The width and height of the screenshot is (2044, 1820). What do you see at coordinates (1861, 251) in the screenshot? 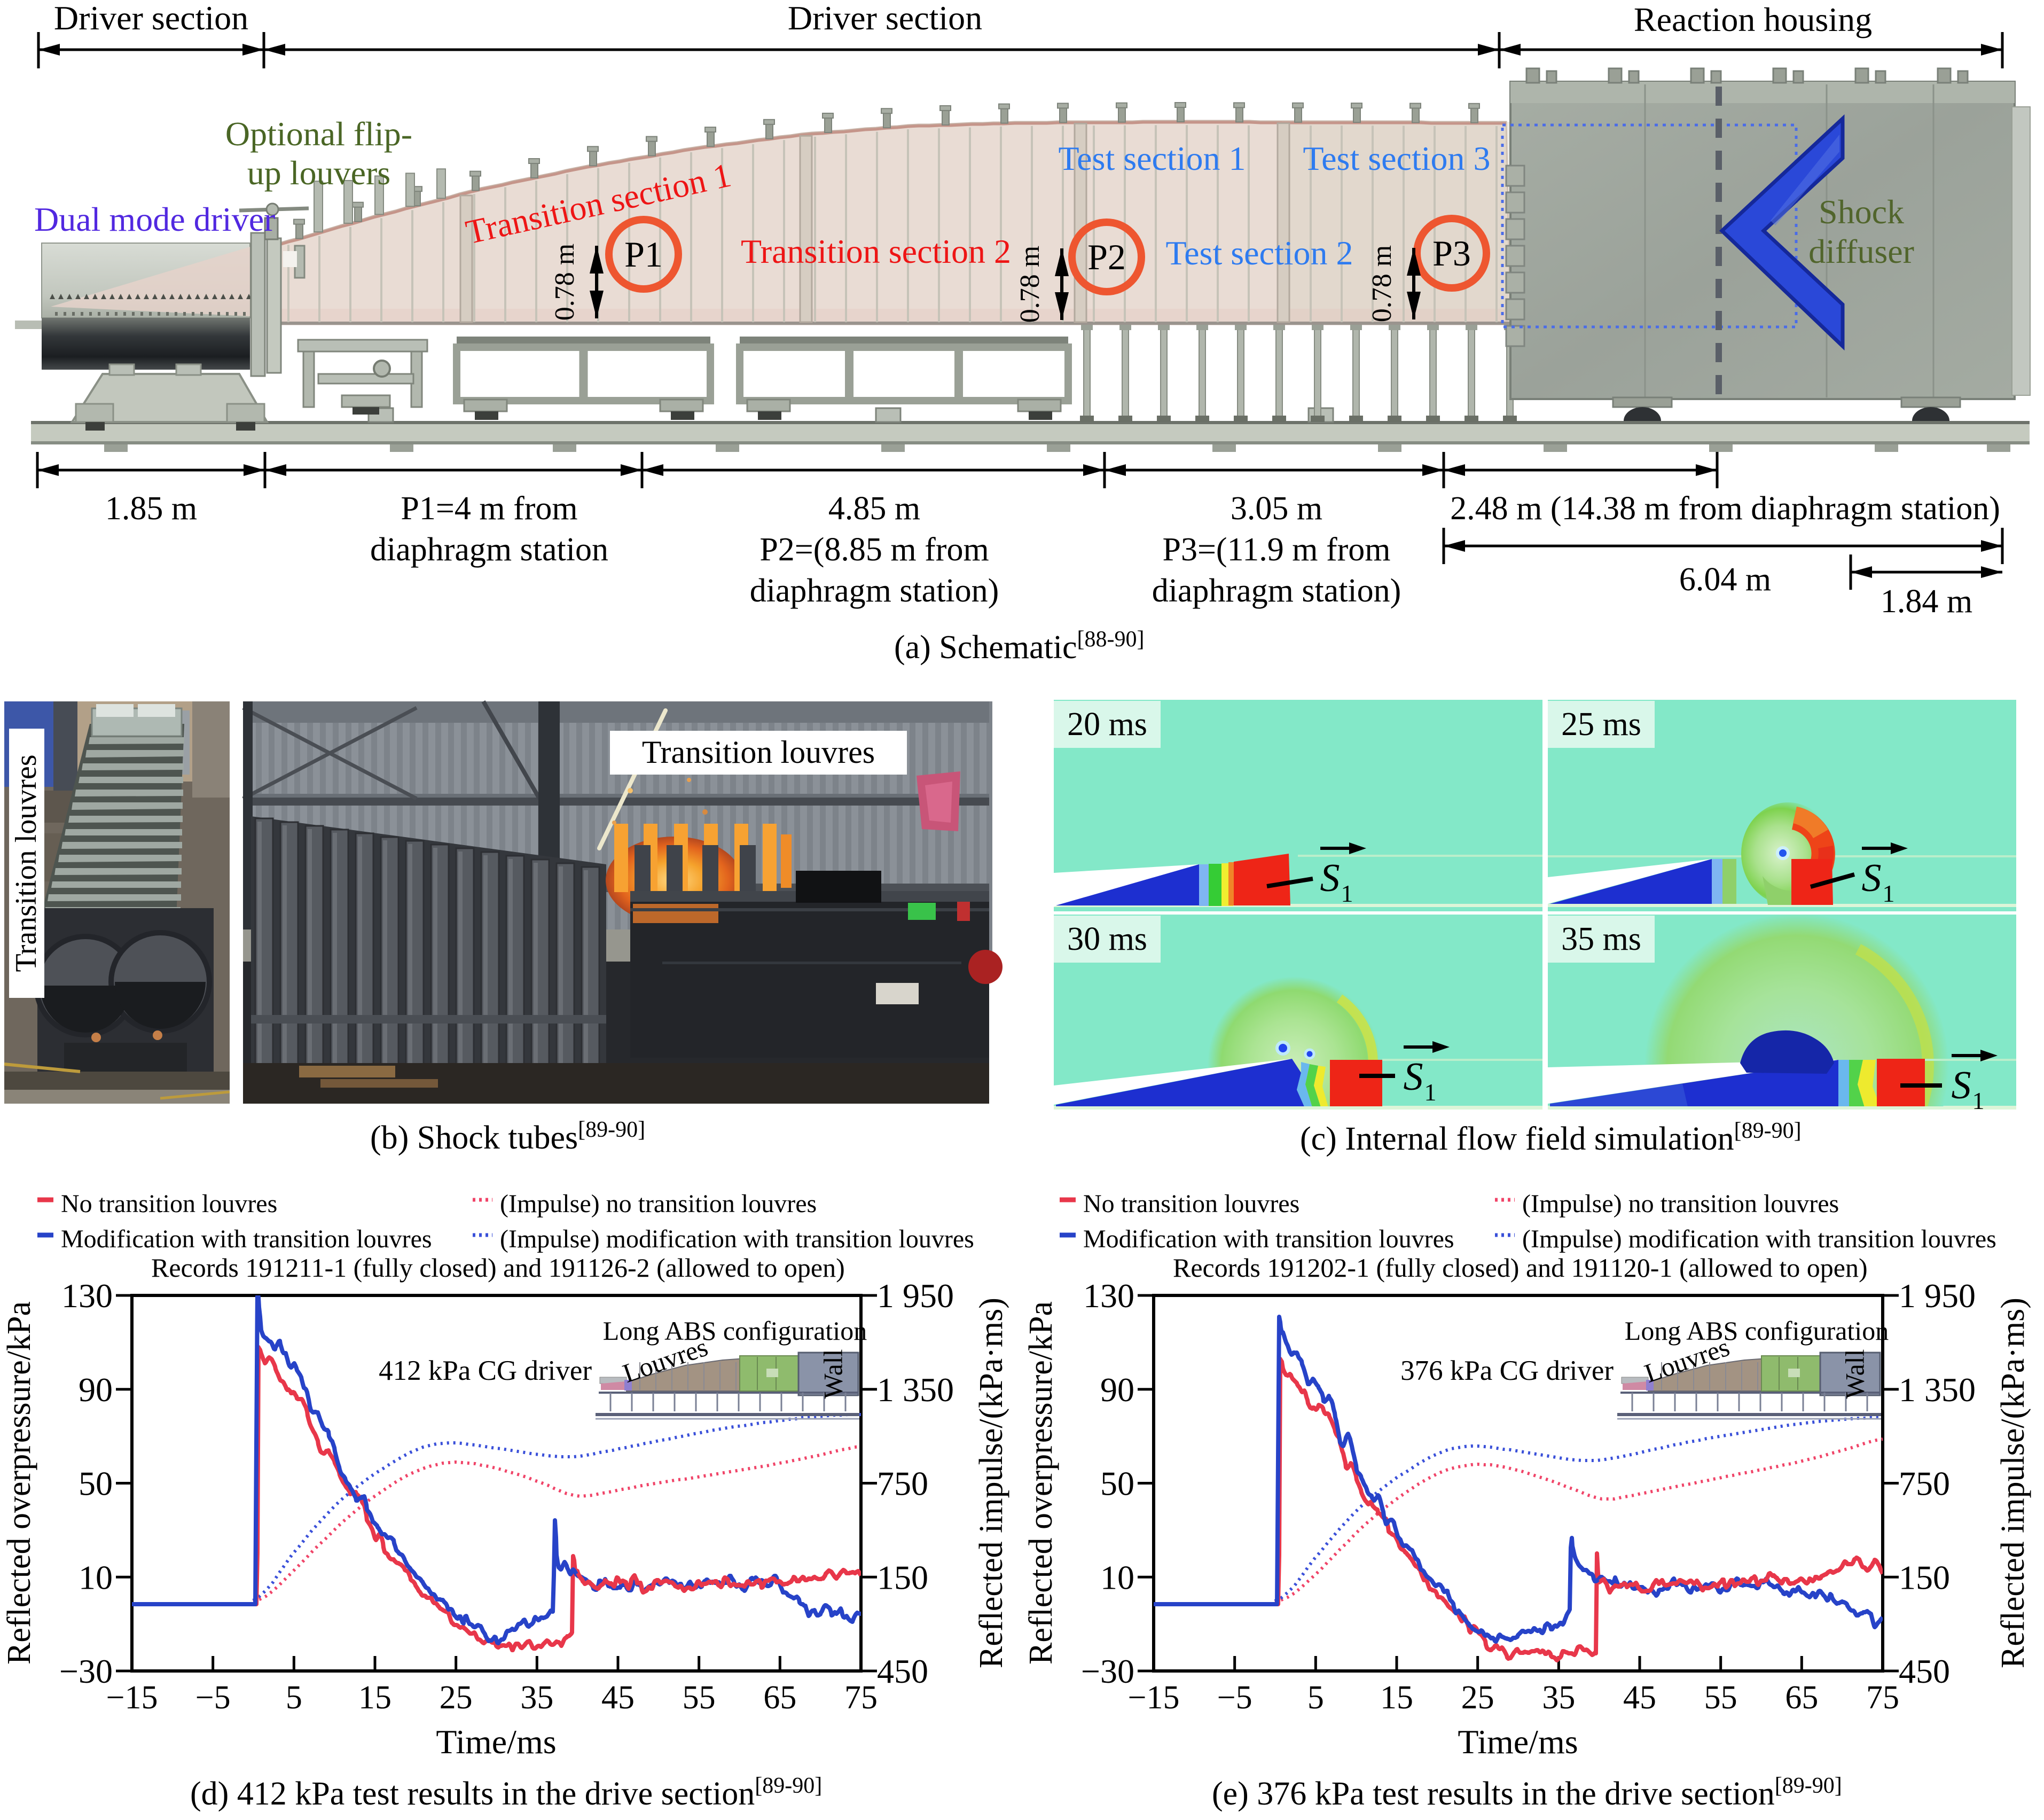
I see `svg-text: diffuser` at bounding box center [1861, 251].